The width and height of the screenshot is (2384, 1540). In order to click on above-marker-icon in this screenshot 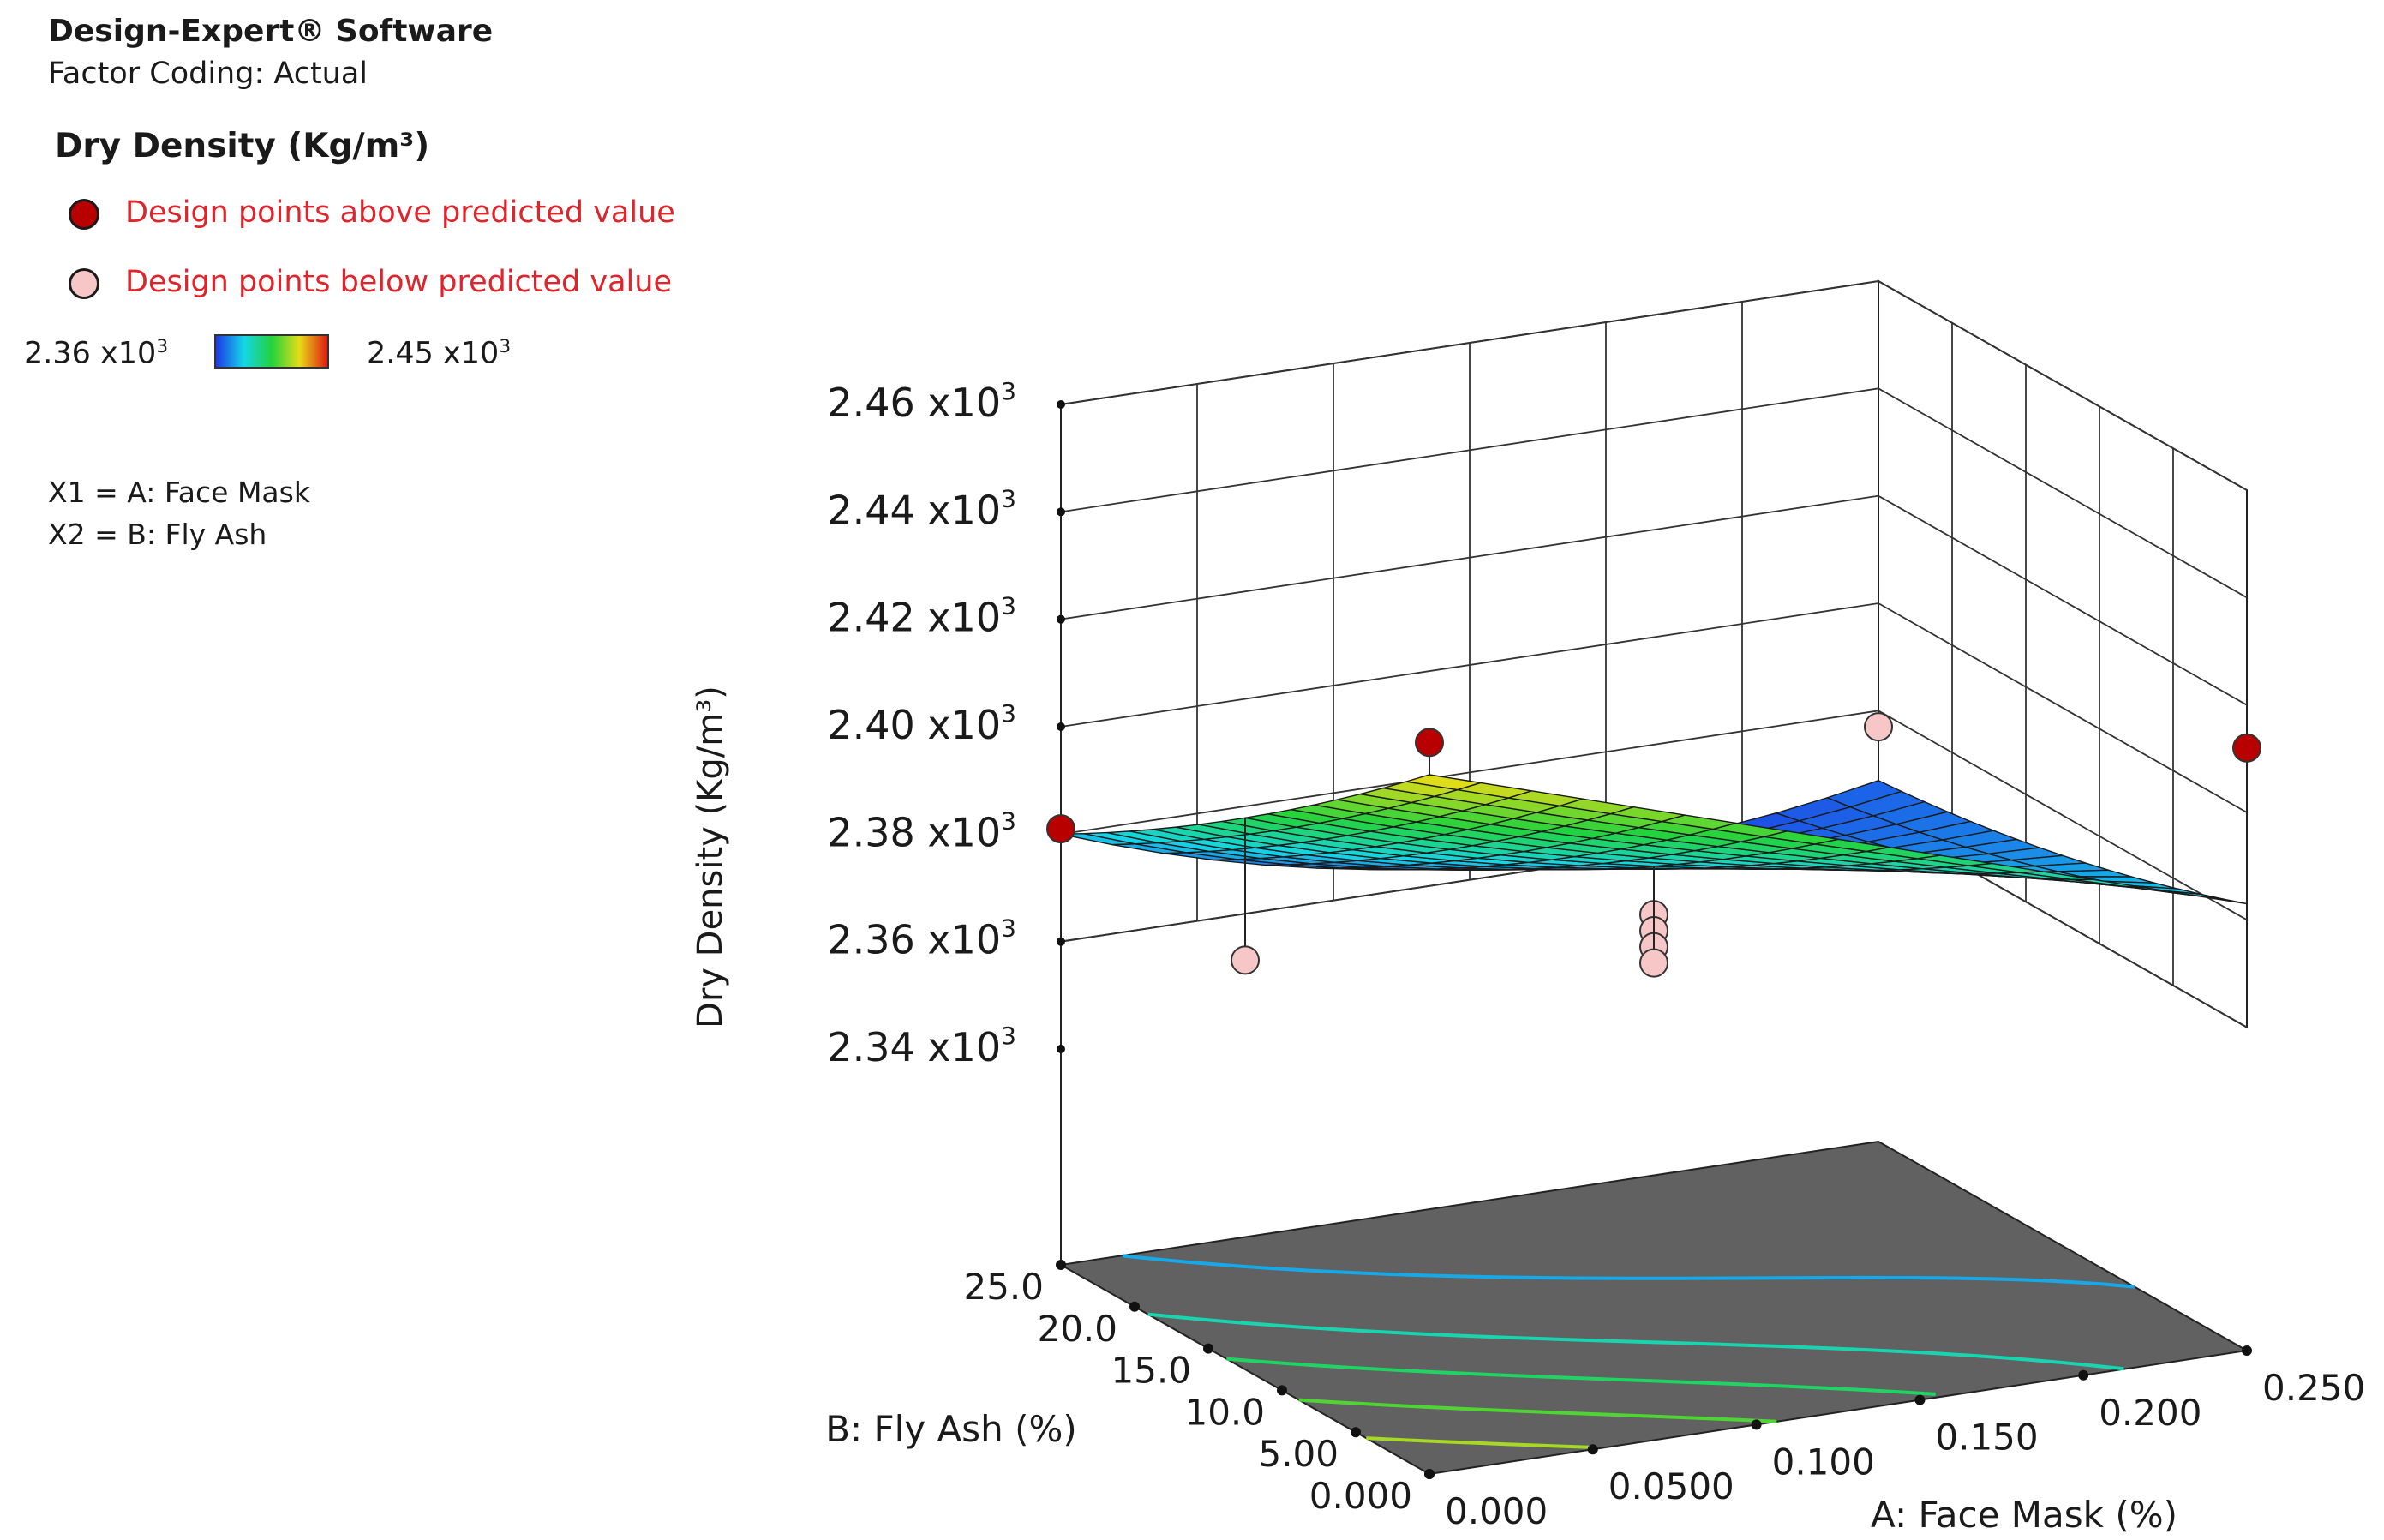, I will do `click(84, 214)`.